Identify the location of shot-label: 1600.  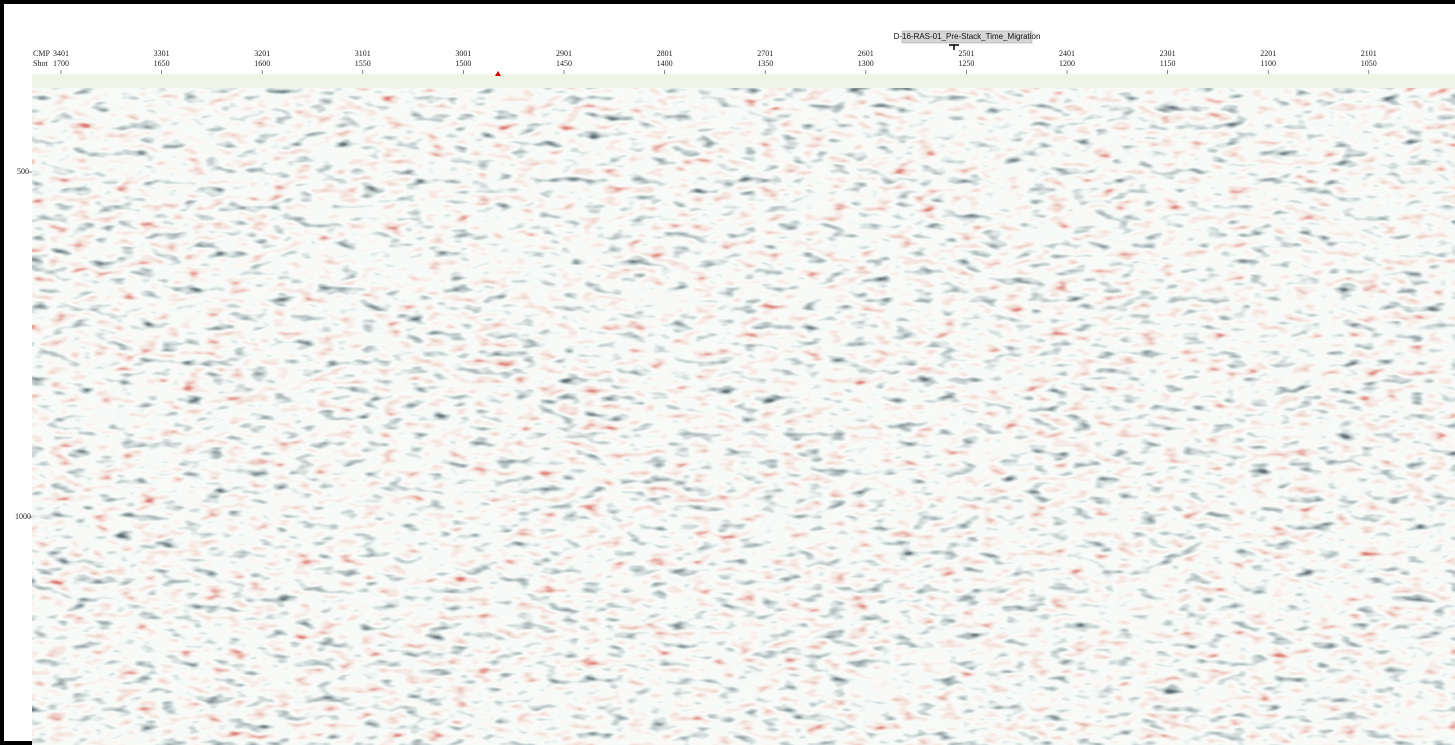
(262, 63).